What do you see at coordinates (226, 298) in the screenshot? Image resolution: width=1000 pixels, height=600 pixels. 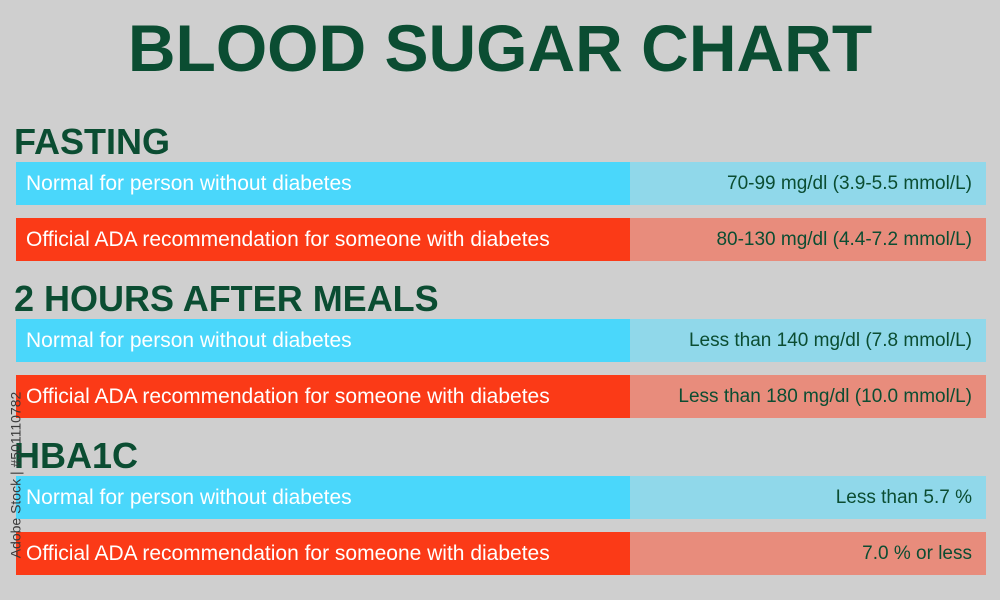 I see `section-heading-after-meals: 2 HOURS AFTER MEALS` at bounding box center [226, 298].